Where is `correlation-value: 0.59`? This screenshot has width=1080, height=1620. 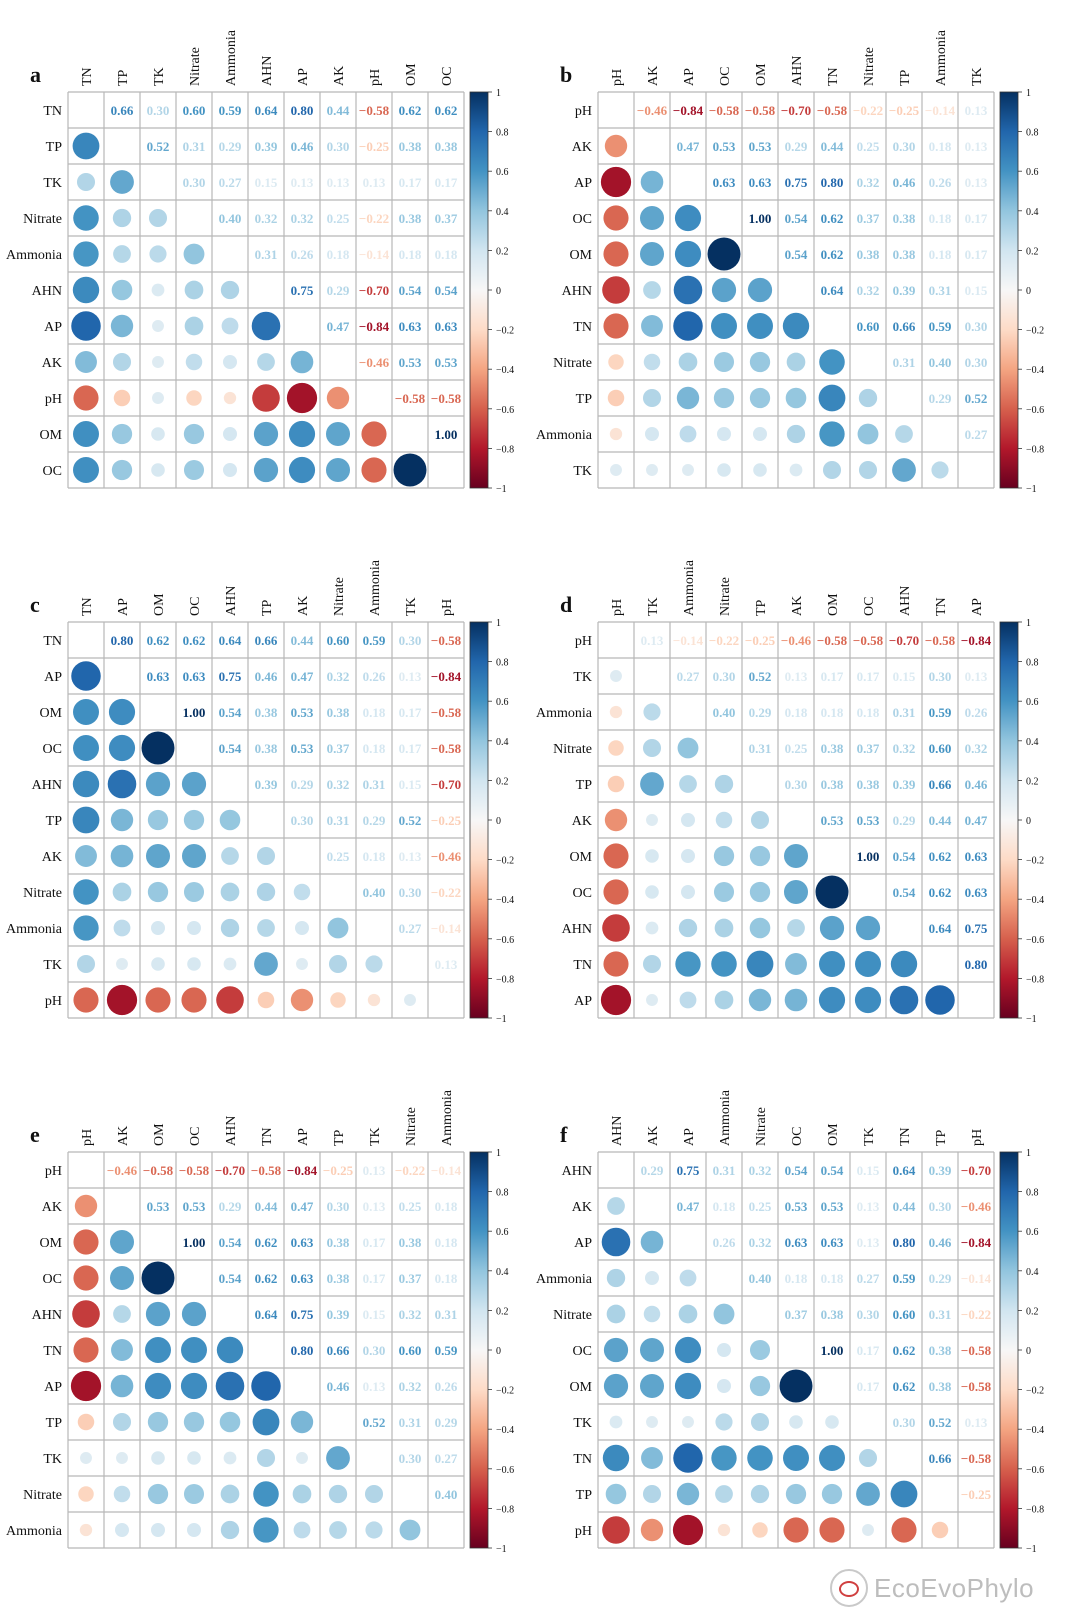 correlation-value: 0.59 is located at coordinates (904, 1278).